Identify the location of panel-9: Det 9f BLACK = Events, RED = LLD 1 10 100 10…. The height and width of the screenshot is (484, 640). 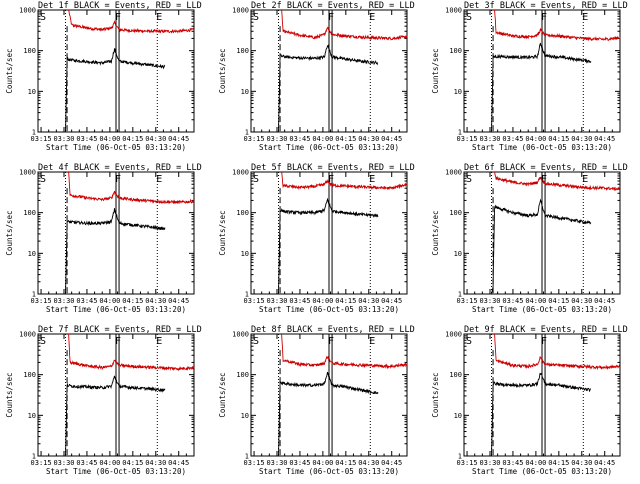
(529, 400).